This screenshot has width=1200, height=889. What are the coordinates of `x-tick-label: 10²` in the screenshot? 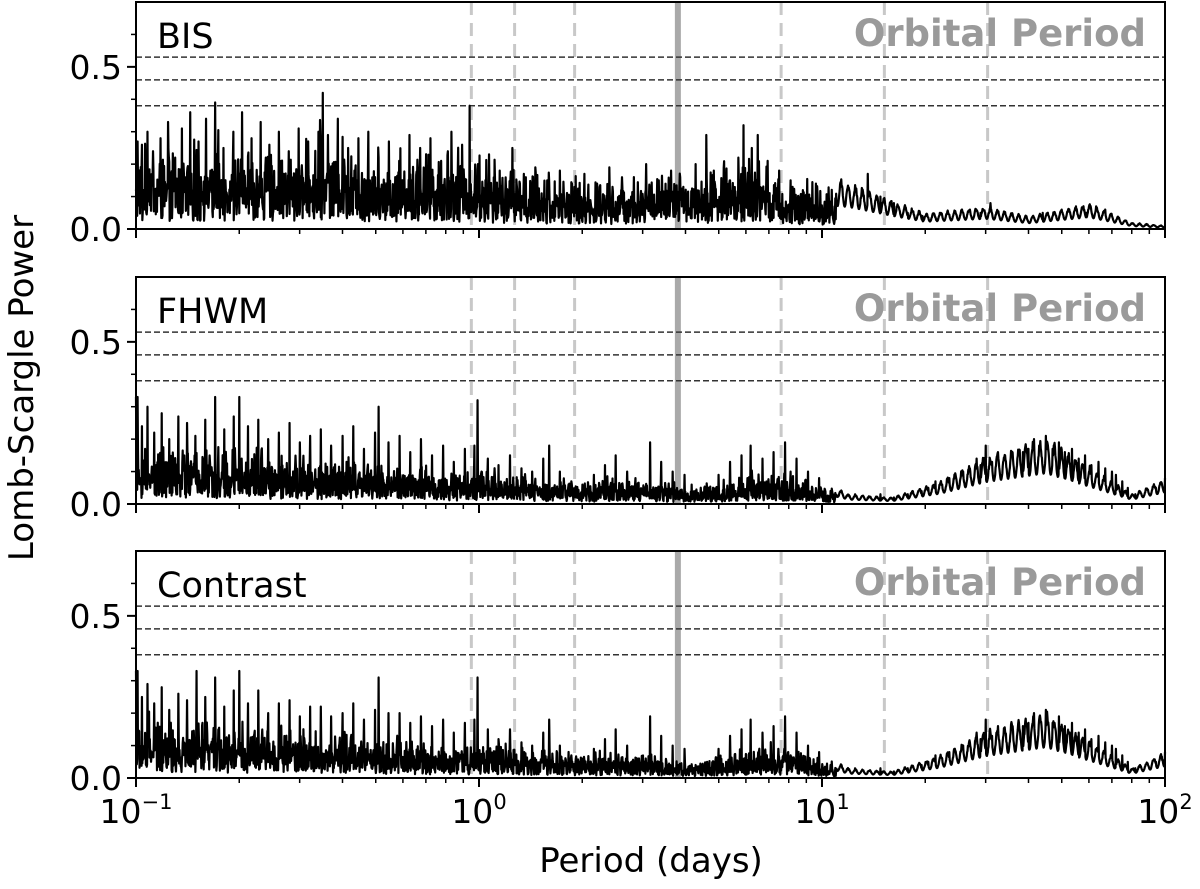 It's located at (1164, 810).